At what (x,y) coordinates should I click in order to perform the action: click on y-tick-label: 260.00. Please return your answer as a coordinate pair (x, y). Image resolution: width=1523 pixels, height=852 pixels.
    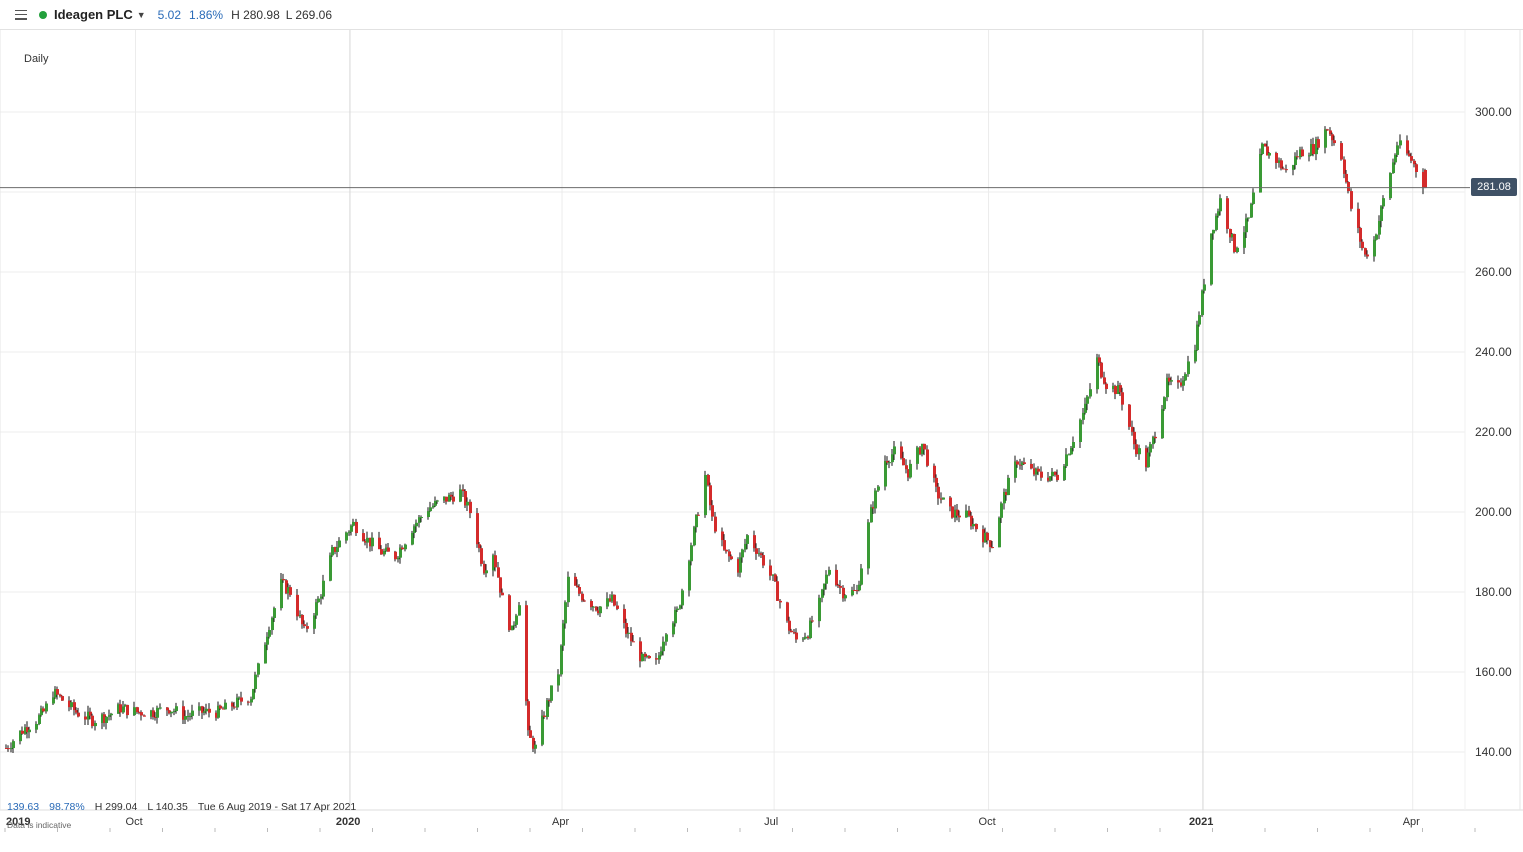
    Looking at the image, I should click on (1493, 272).